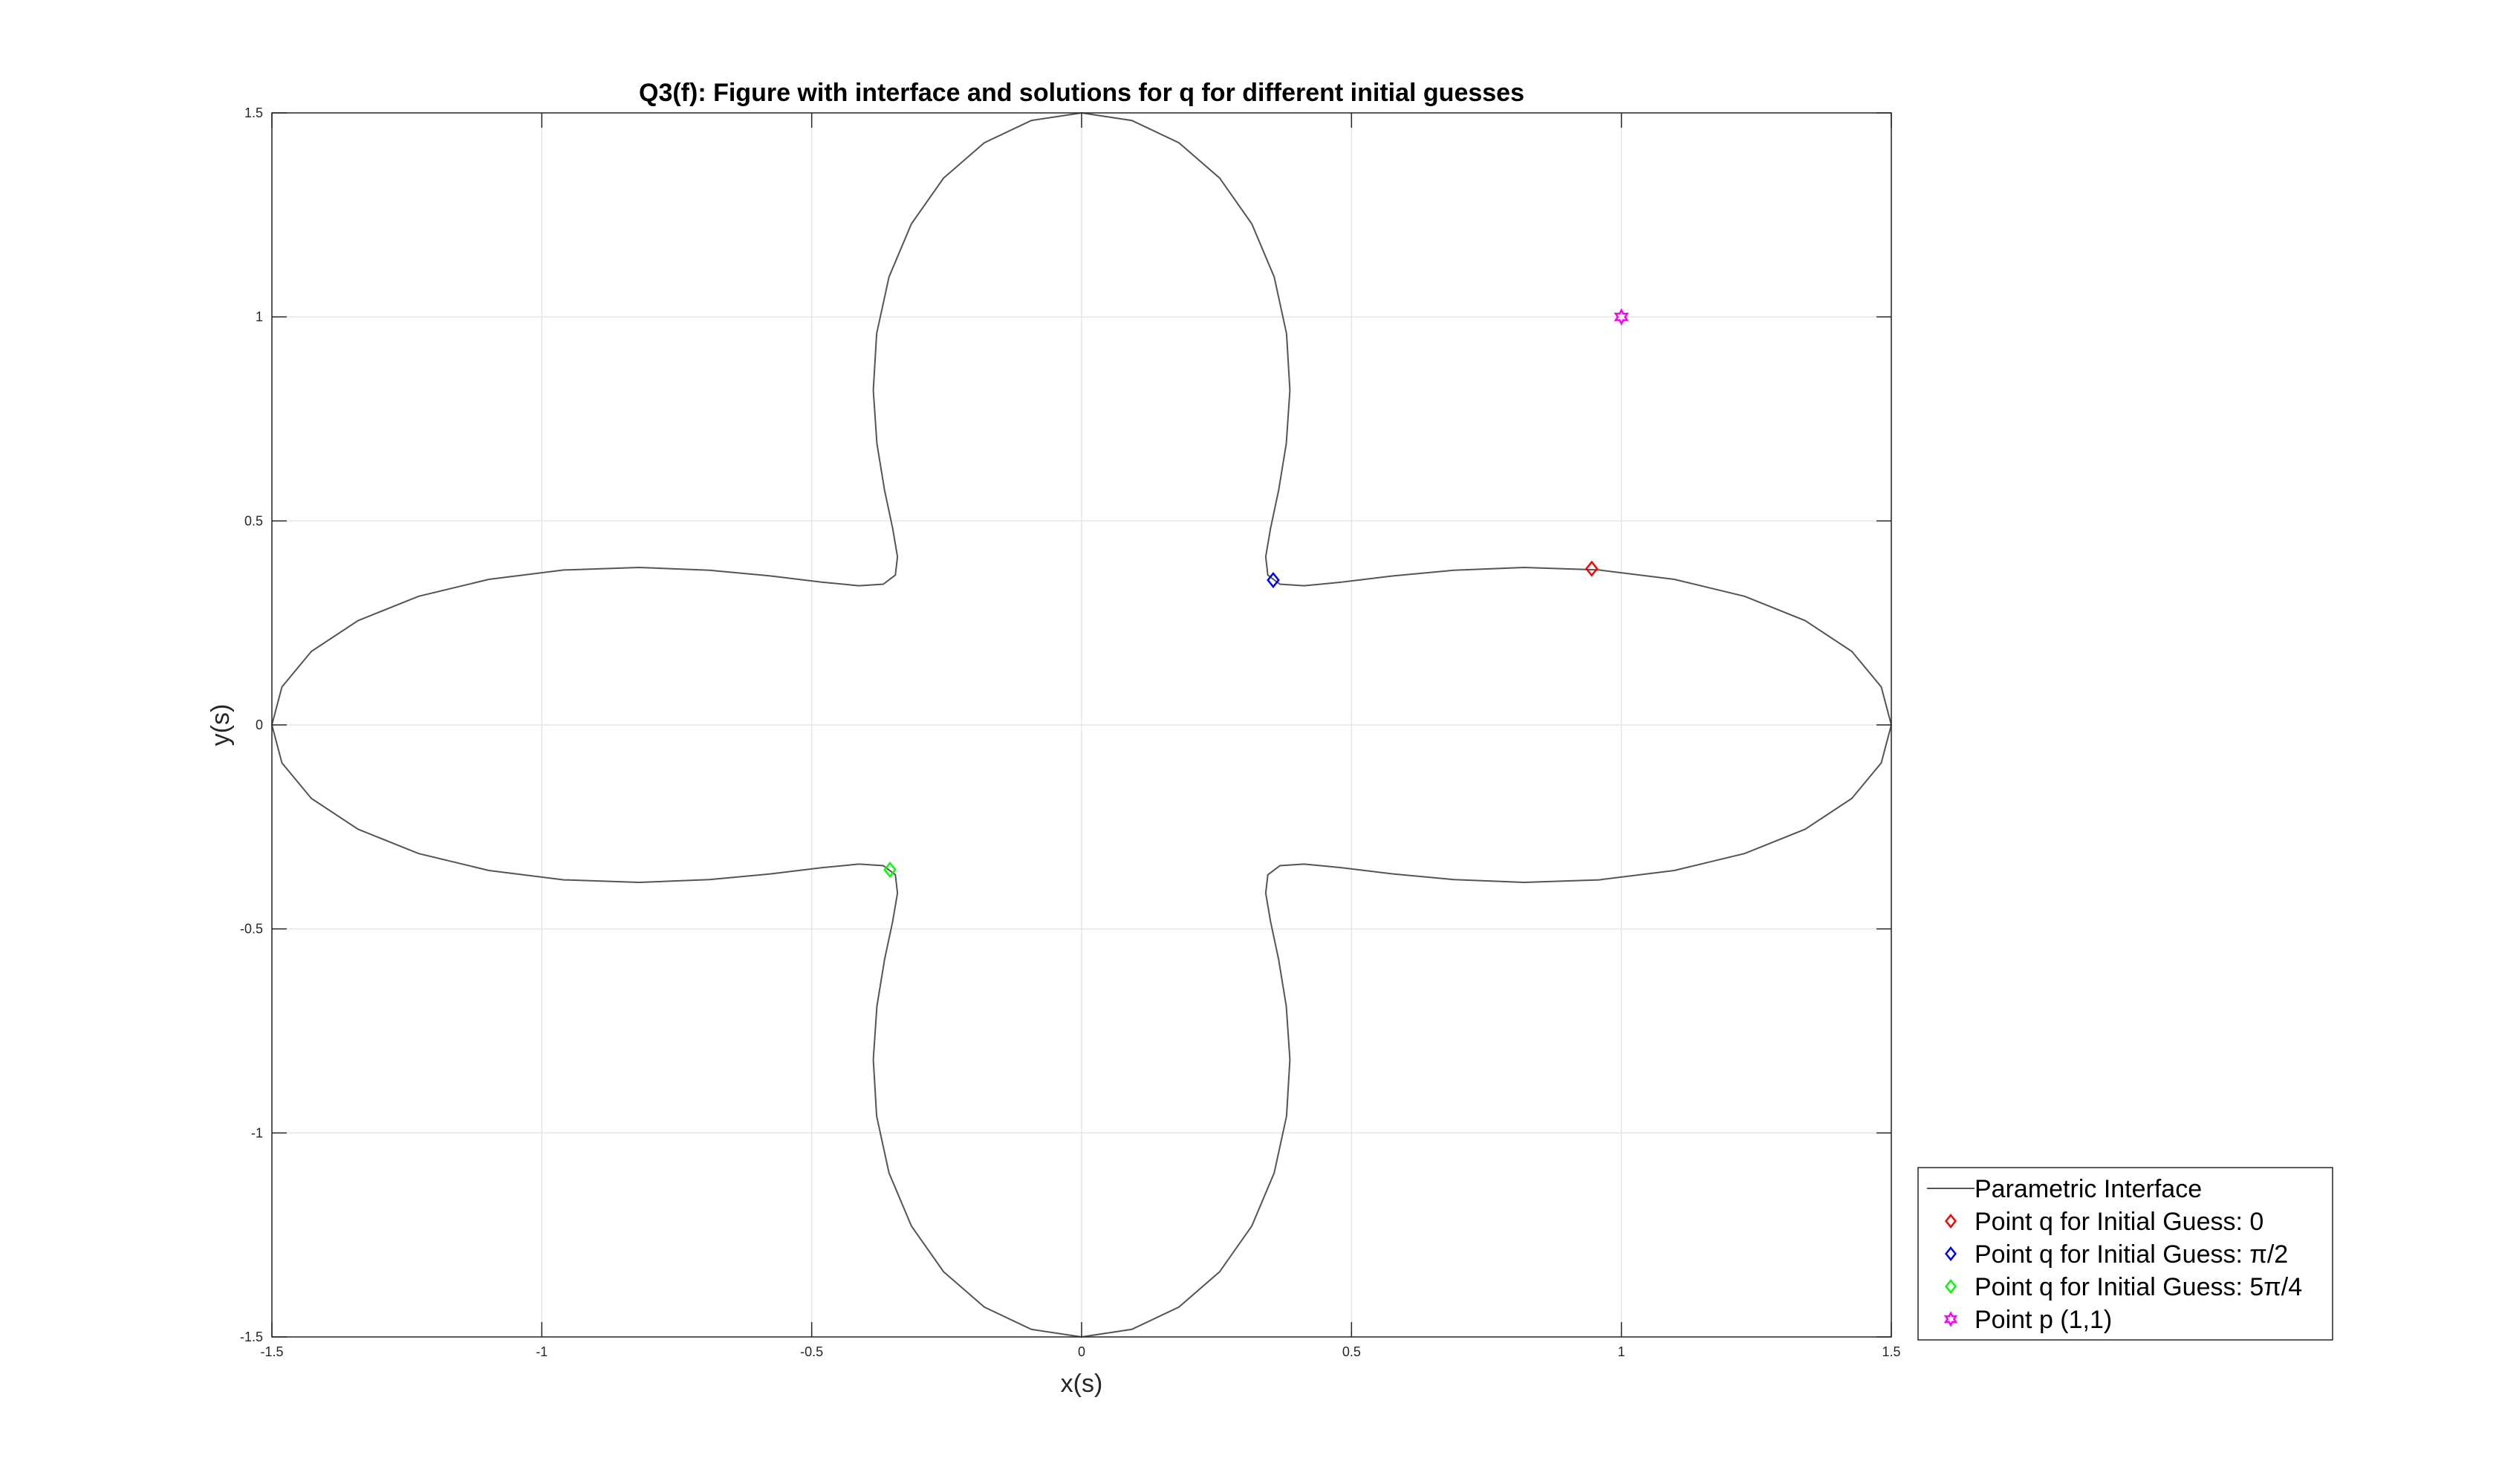 This screenshot has width=2496, height=1484. What do you see at coordinates (541, 1351) in the screenshot?
I see `x-tick-label: -1` at bounding box center [541, 1351].